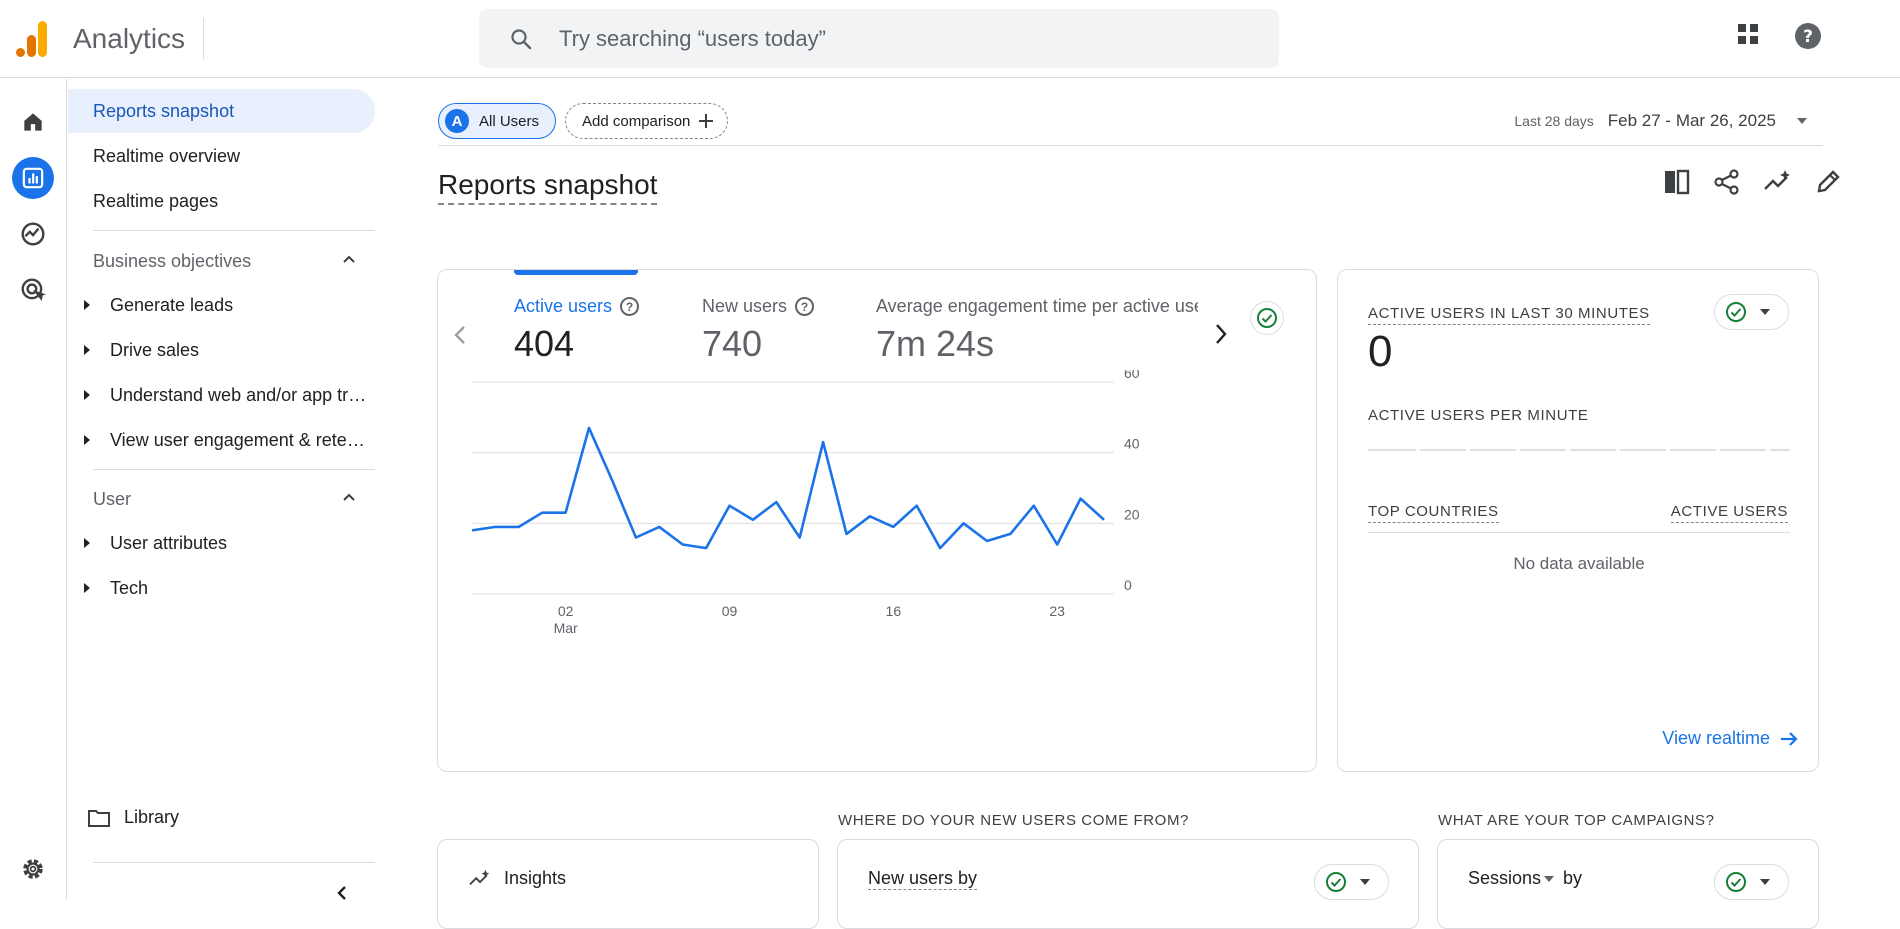 Image resolution: width=1900 pixels, height=929 pixels. I want to click on insights-header: Insights, so click(517, 878).